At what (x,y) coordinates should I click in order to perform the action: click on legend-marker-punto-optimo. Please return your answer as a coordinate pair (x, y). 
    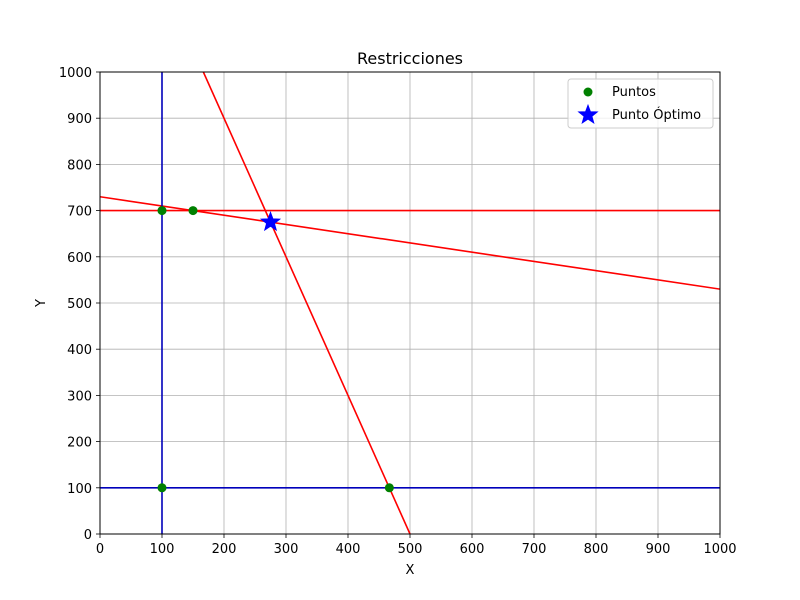
    Looking at the image, I should click on (588, 114).